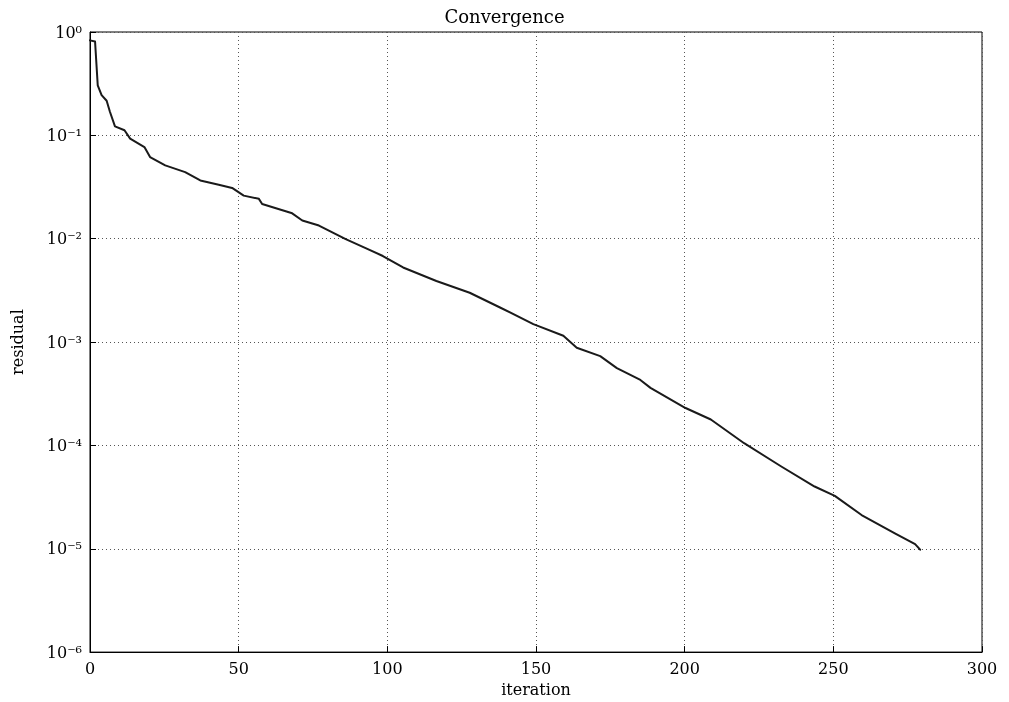 The height and width of the screenshot is (702, 1009). I want to click on y-tick-label: 10⁻⁵, so click(64, 549).